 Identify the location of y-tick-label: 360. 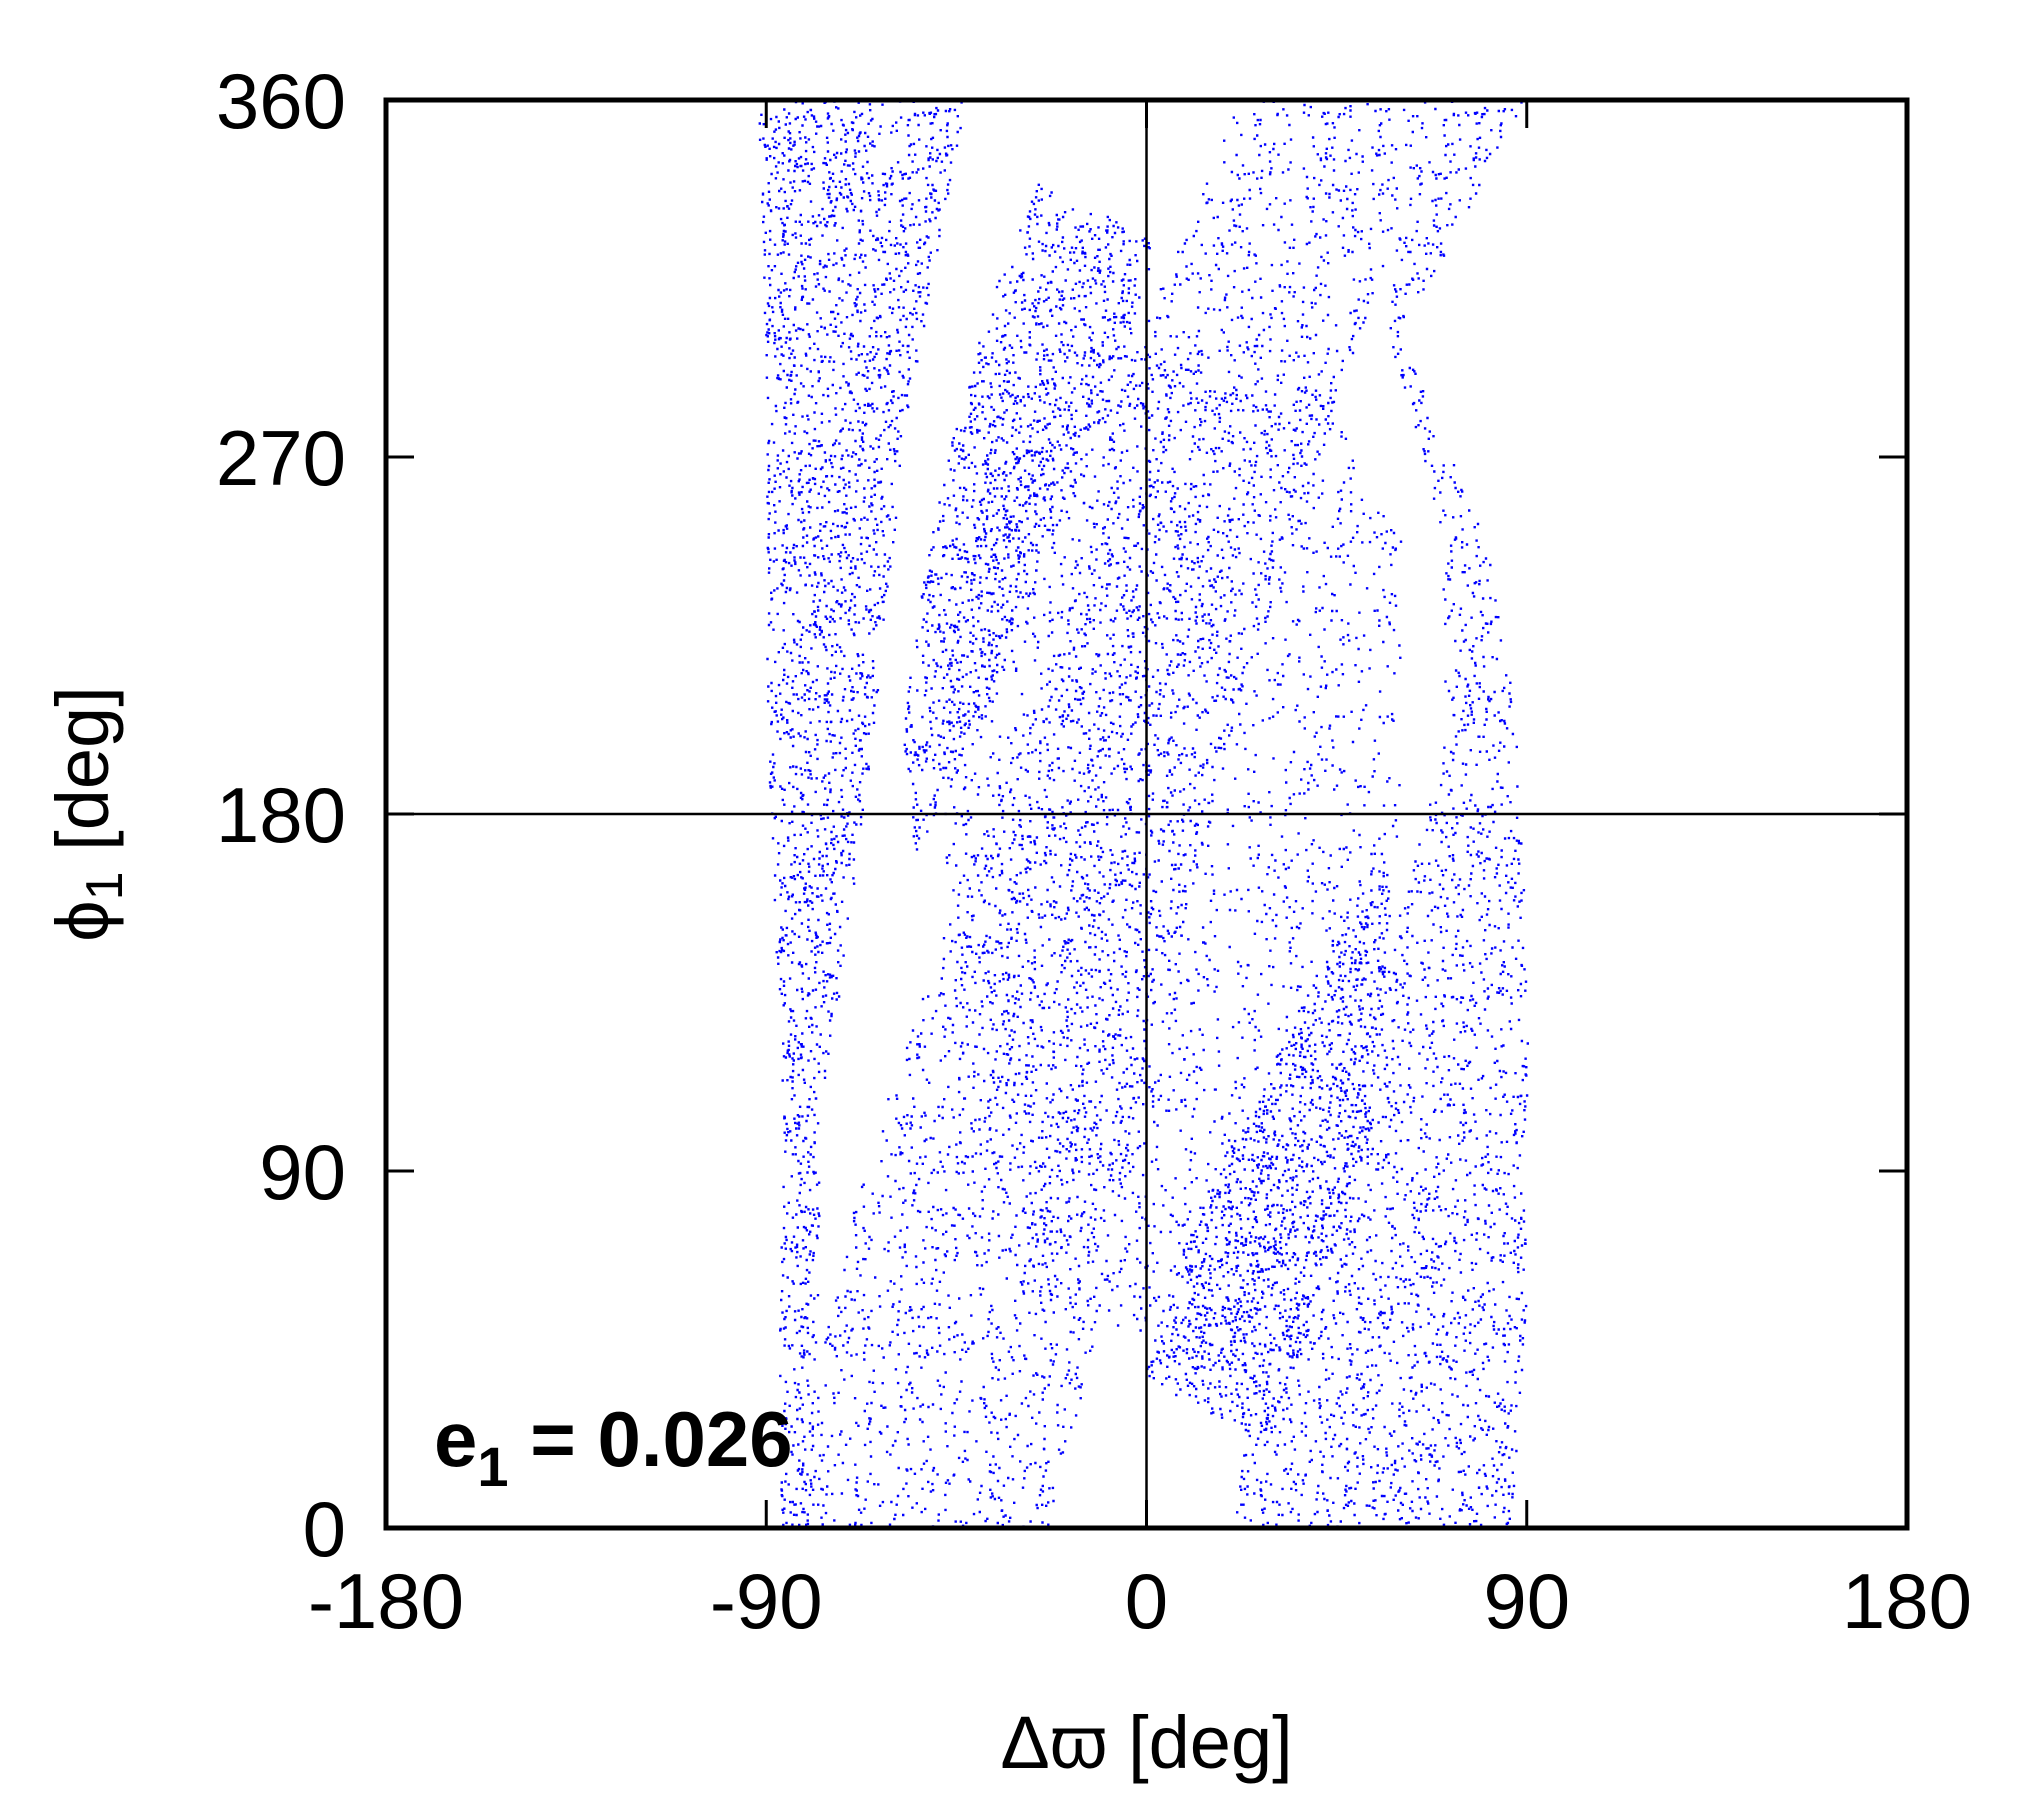
(281, 101).